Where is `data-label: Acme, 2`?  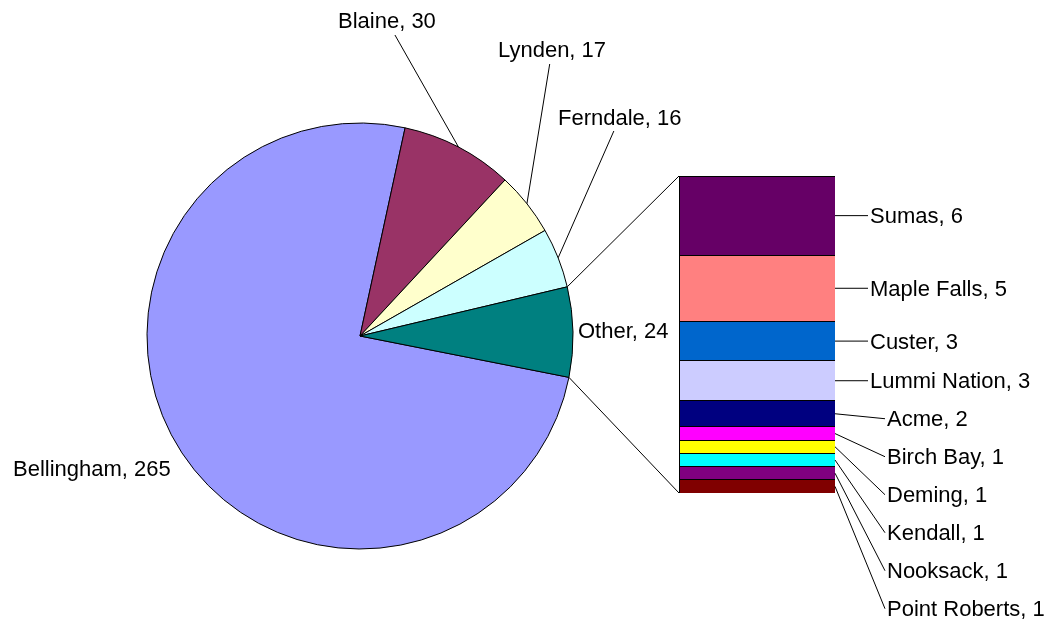
data-label: Acme, 2 is located at coordinates (927, 418).